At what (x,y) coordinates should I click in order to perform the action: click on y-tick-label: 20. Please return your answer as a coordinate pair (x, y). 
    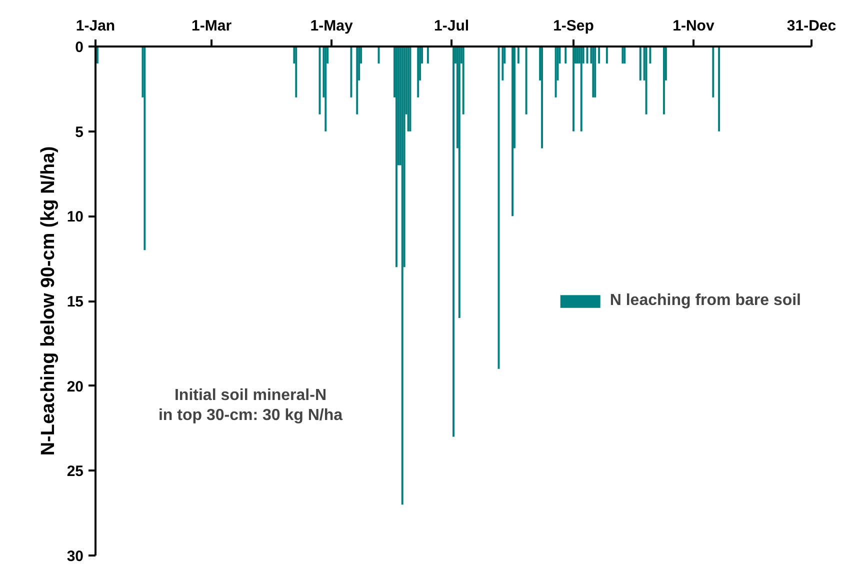
    Looking at the image, I should click on (75, 387).